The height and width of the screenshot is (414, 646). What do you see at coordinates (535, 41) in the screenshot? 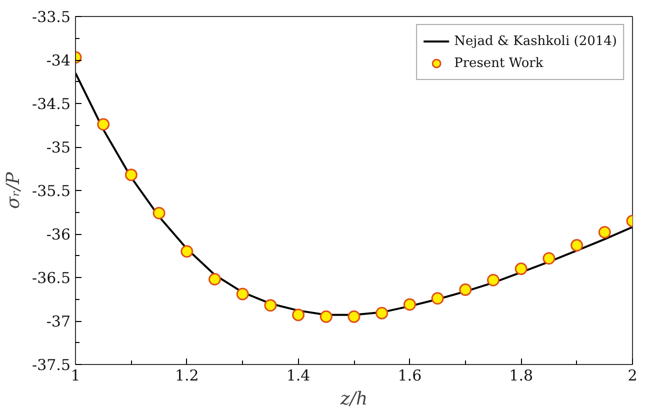
I see `legend-label: Nejad & Kashkoli (2014)` at bounding box center [535, 41].